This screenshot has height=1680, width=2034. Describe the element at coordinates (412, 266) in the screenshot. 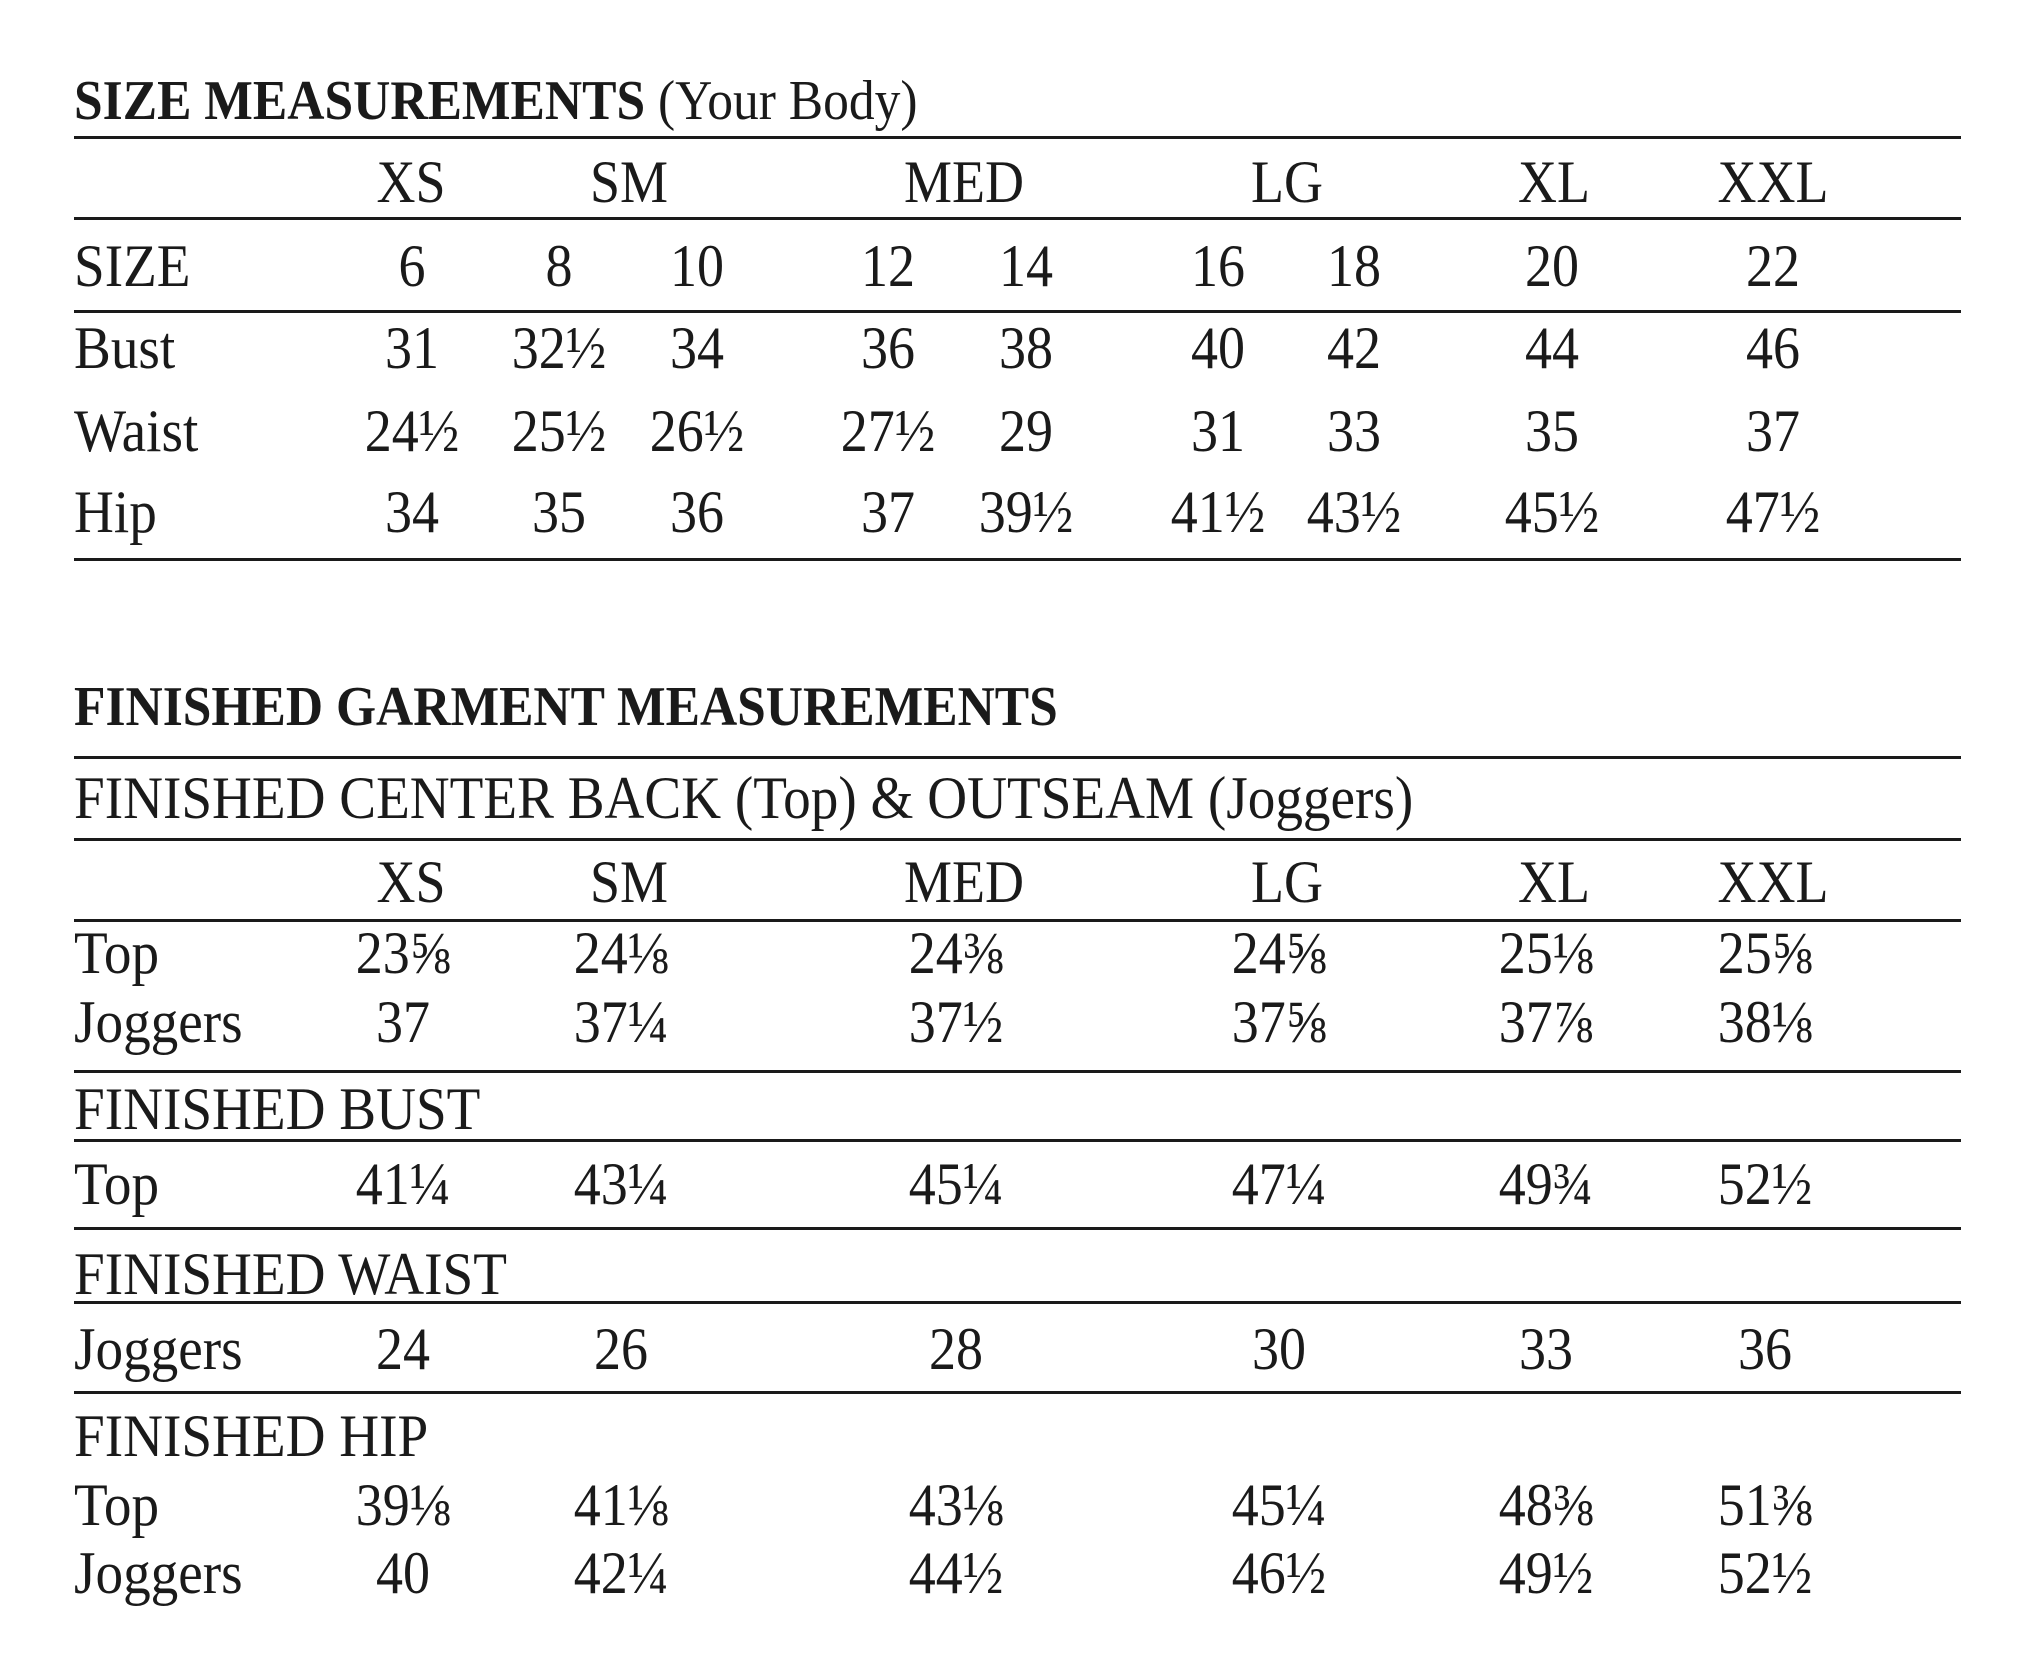

I see `size-number: 6` at that location.